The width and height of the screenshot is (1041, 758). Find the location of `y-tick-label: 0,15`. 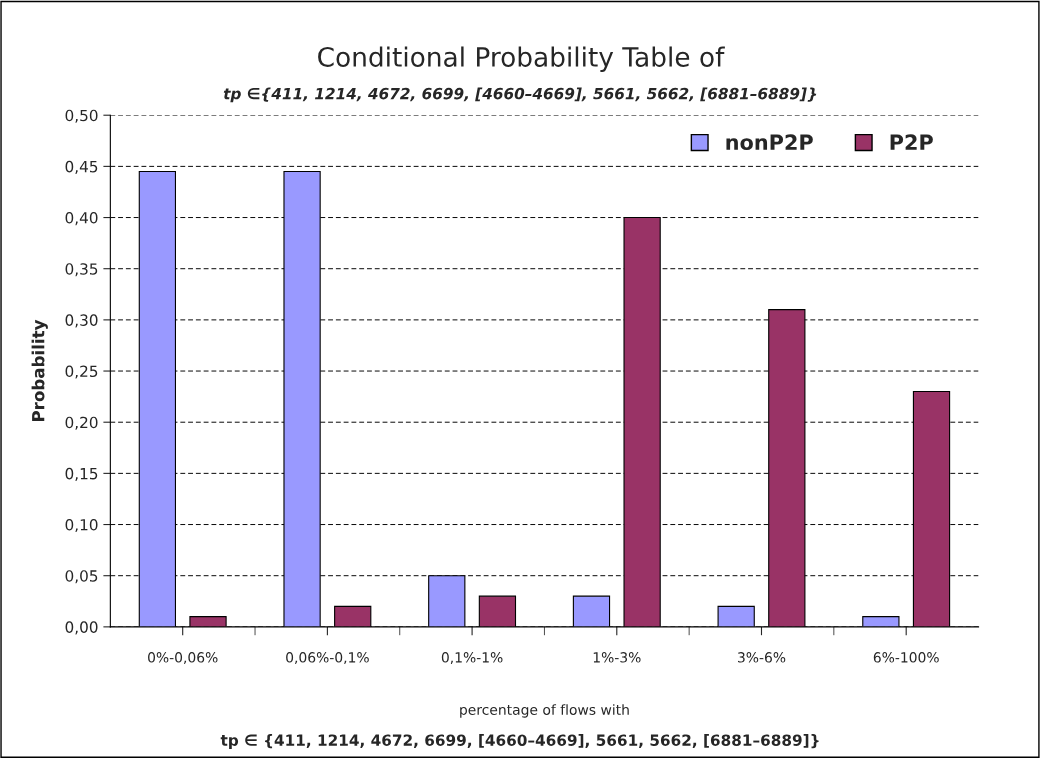

y-tick-label: 0,15 is located at coordinates (81, 474).